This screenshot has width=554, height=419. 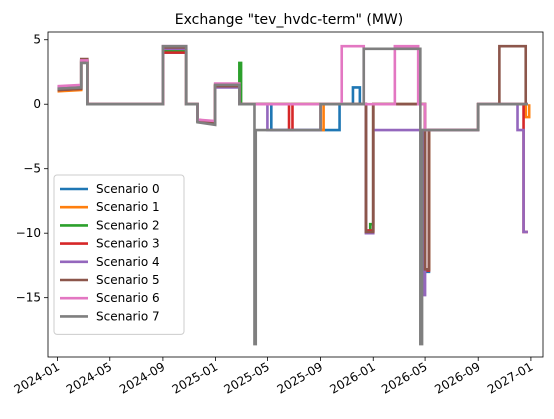 I want to click on x-tick: 2024-05, so click(x=89, y=377).